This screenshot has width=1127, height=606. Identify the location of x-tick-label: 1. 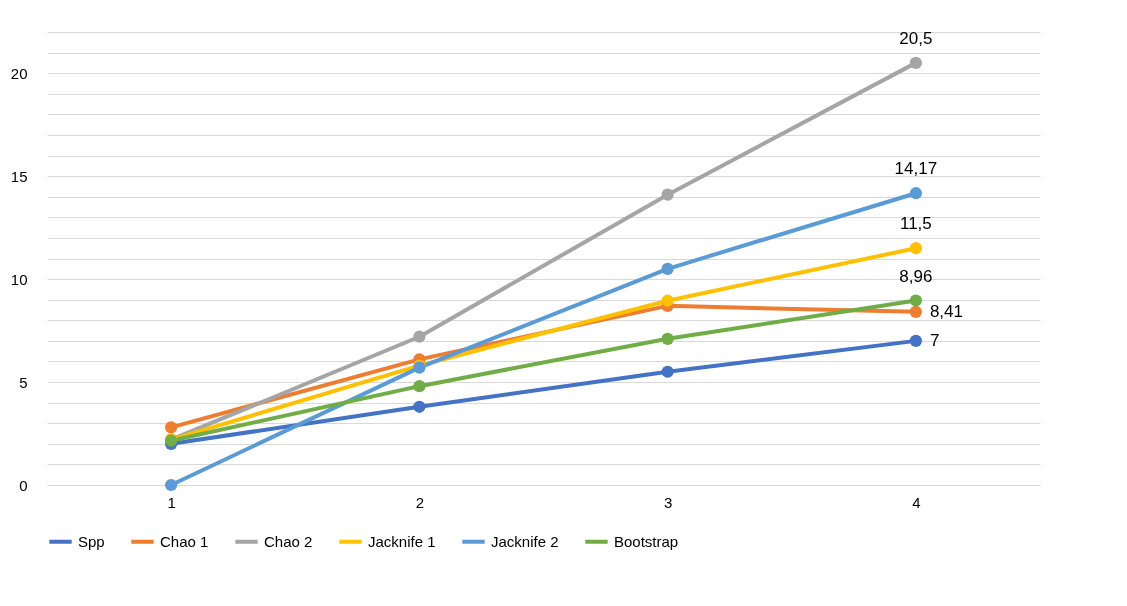
(171, 502).